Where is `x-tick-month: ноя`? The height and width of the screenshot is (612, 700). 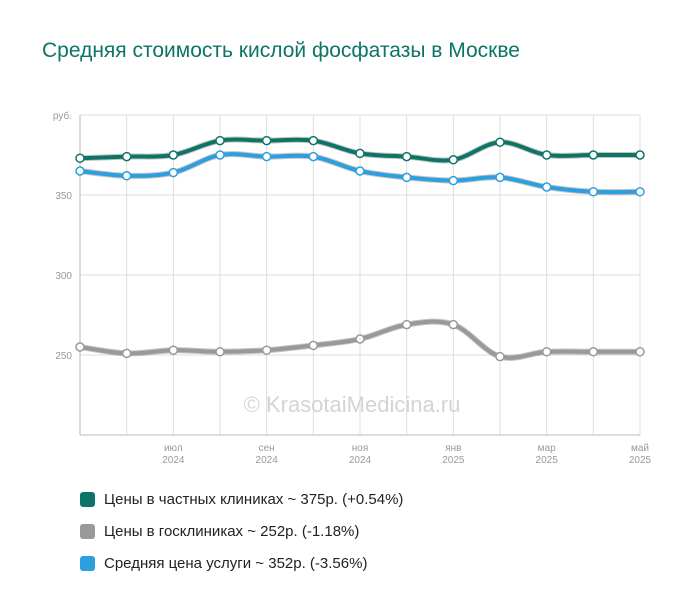
x-tick-month: ноя is located at coordinates (360, 448).